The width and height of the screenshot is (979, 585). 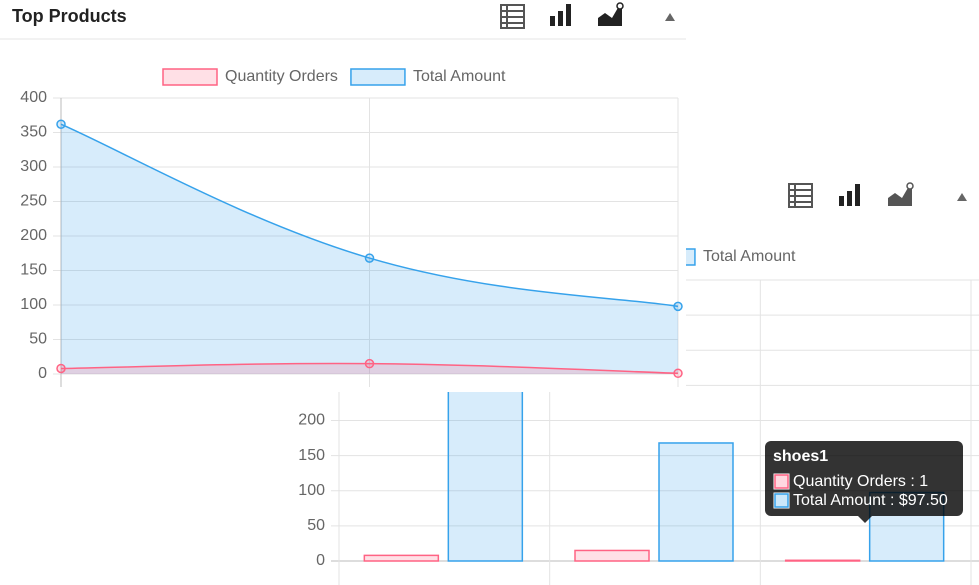 What do you see at coordinates (33, 97) in the screenshot?
I see `y-tick-label: 400` at bounding box center [33, 97].